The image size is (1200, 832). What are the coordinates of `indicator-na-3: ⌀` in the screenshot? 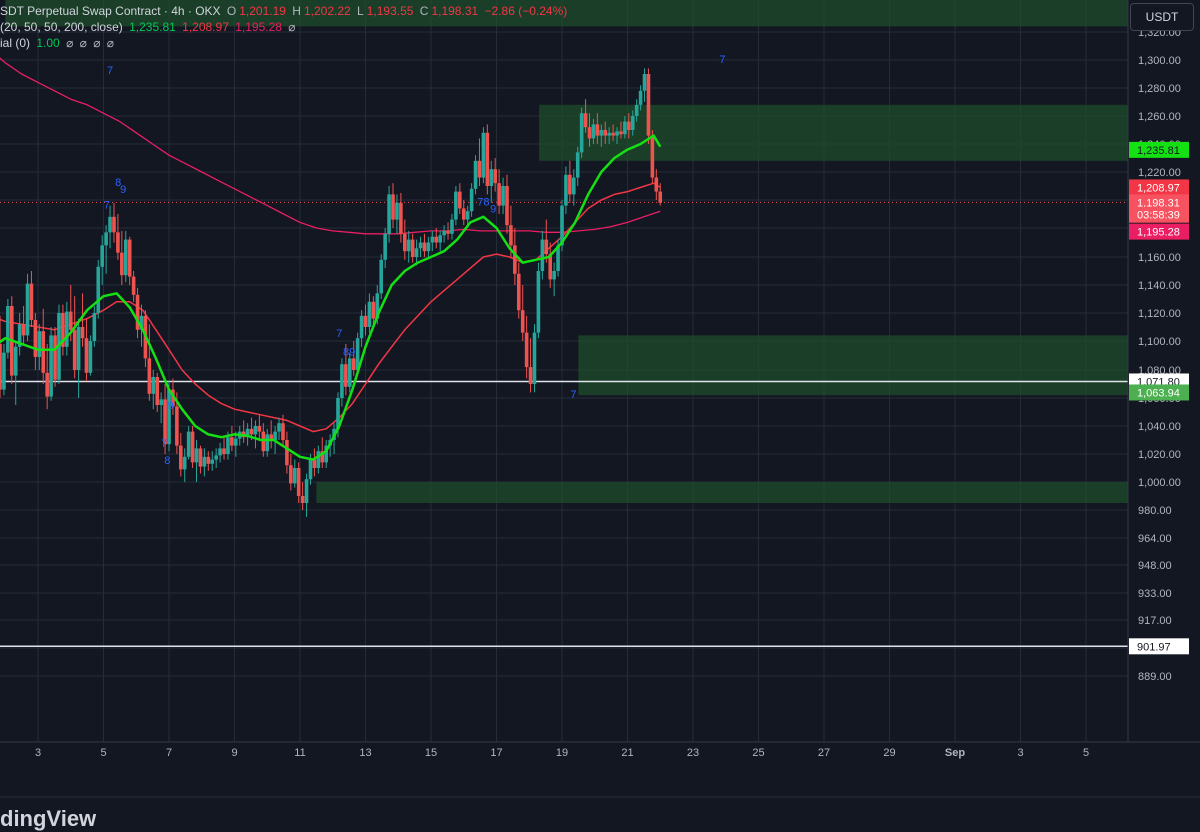 It's located at (97, 43).